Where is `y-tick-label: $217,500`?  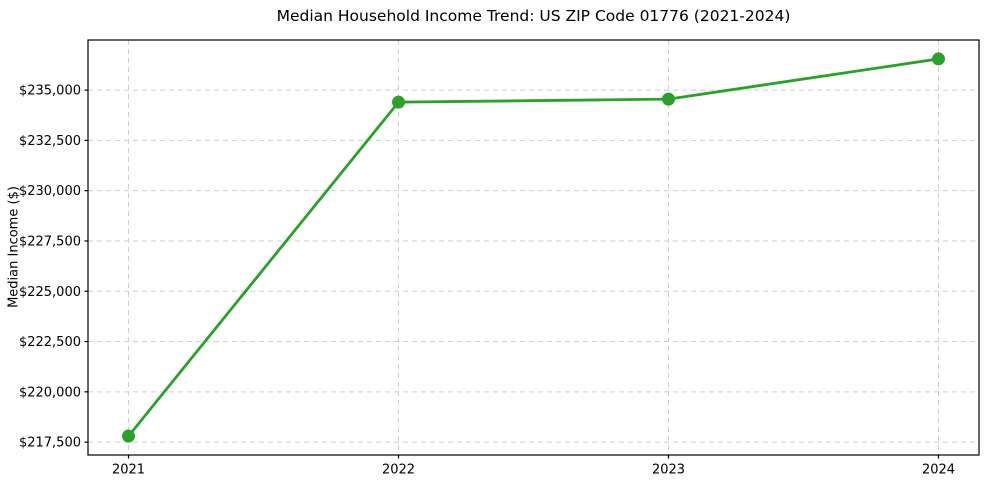 y-tick-label: $217,500 is located at coordinates (50, 443).